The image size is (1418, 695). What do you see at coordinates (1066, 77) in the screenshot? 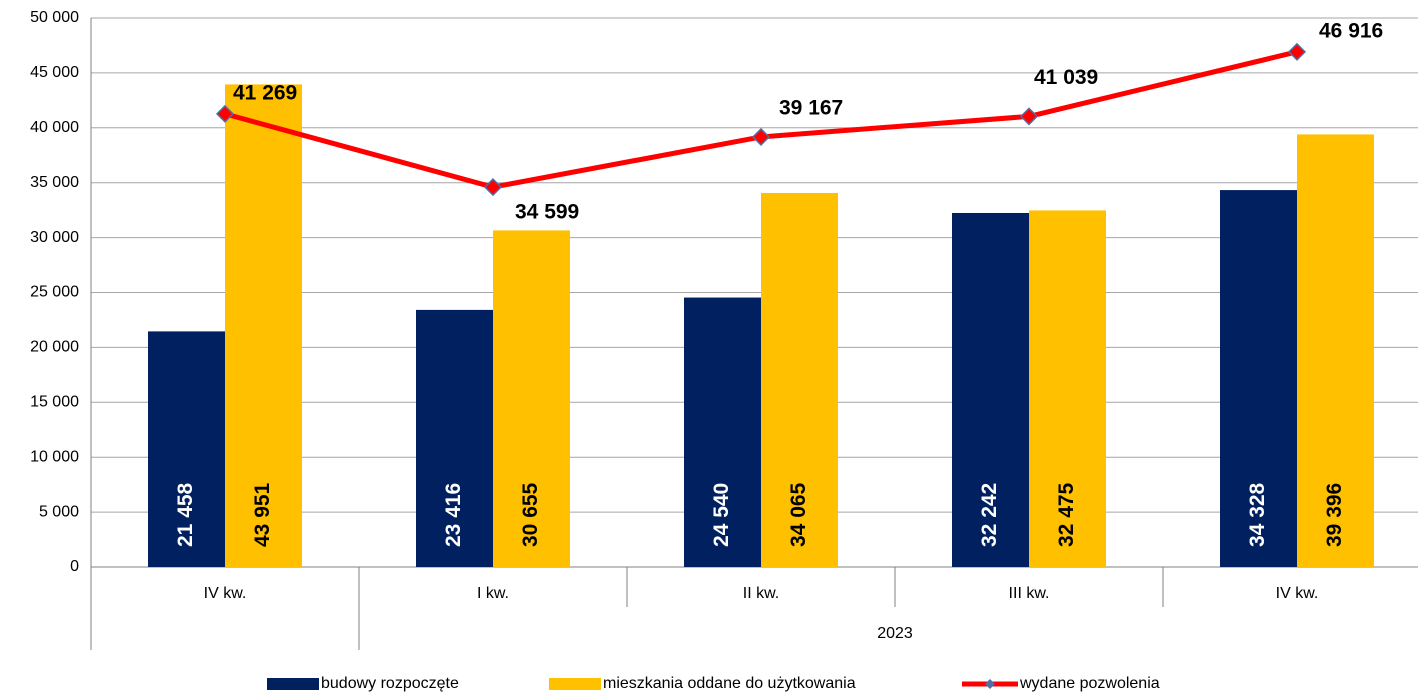
I see `line-value-label: 41 039` at bounding box center [1066, 77].